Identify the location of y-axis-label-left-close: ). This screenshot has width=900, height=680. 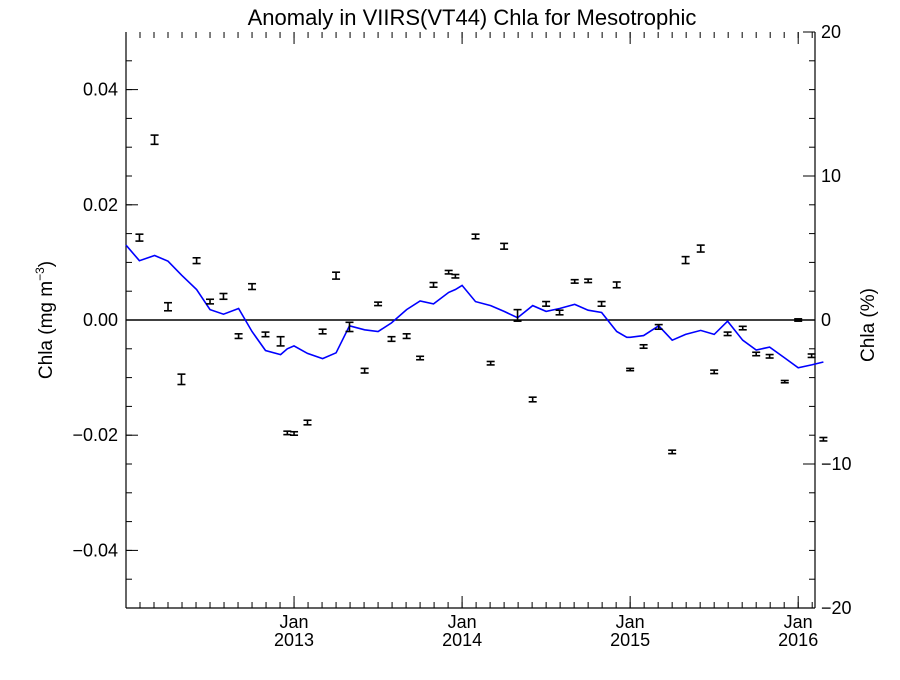
(46, 264).